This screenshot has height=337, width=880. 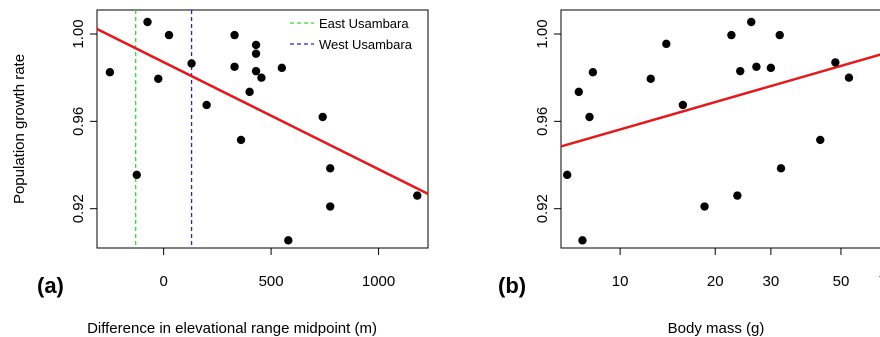 What do you see at coordinates (364, 23) in the screenshot?
I see `legend-east-label: East Usambara` at bounding box center [364, 23].